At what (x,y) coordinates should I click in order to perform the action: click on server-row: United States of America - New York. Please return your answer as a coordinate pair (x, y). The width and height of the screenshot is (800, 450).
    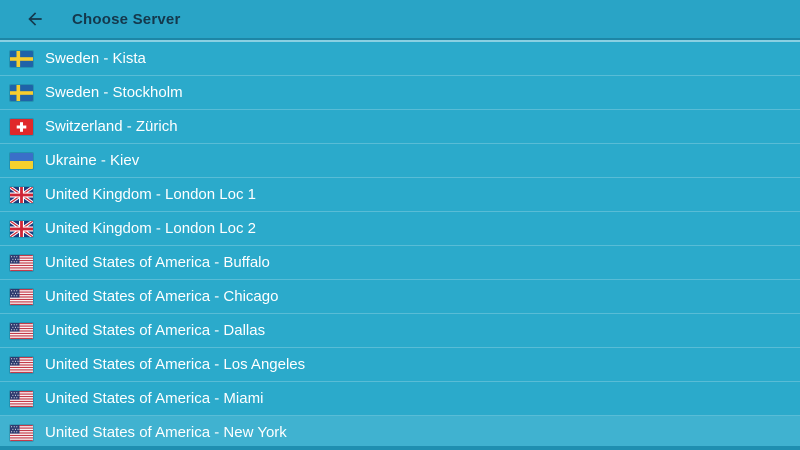
    Looking at the image, I should click on (400, 433).